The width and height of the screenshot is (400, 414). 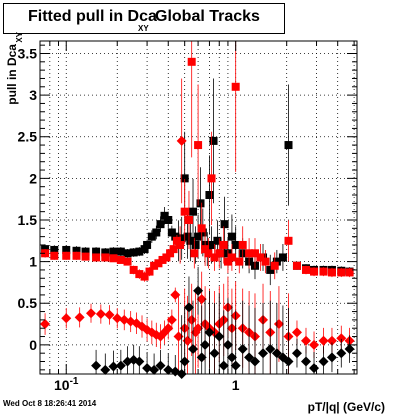 I want to click on chart-title-box: Fitted pull in Dca XY Global Tracks, so click(x=144, y=18).